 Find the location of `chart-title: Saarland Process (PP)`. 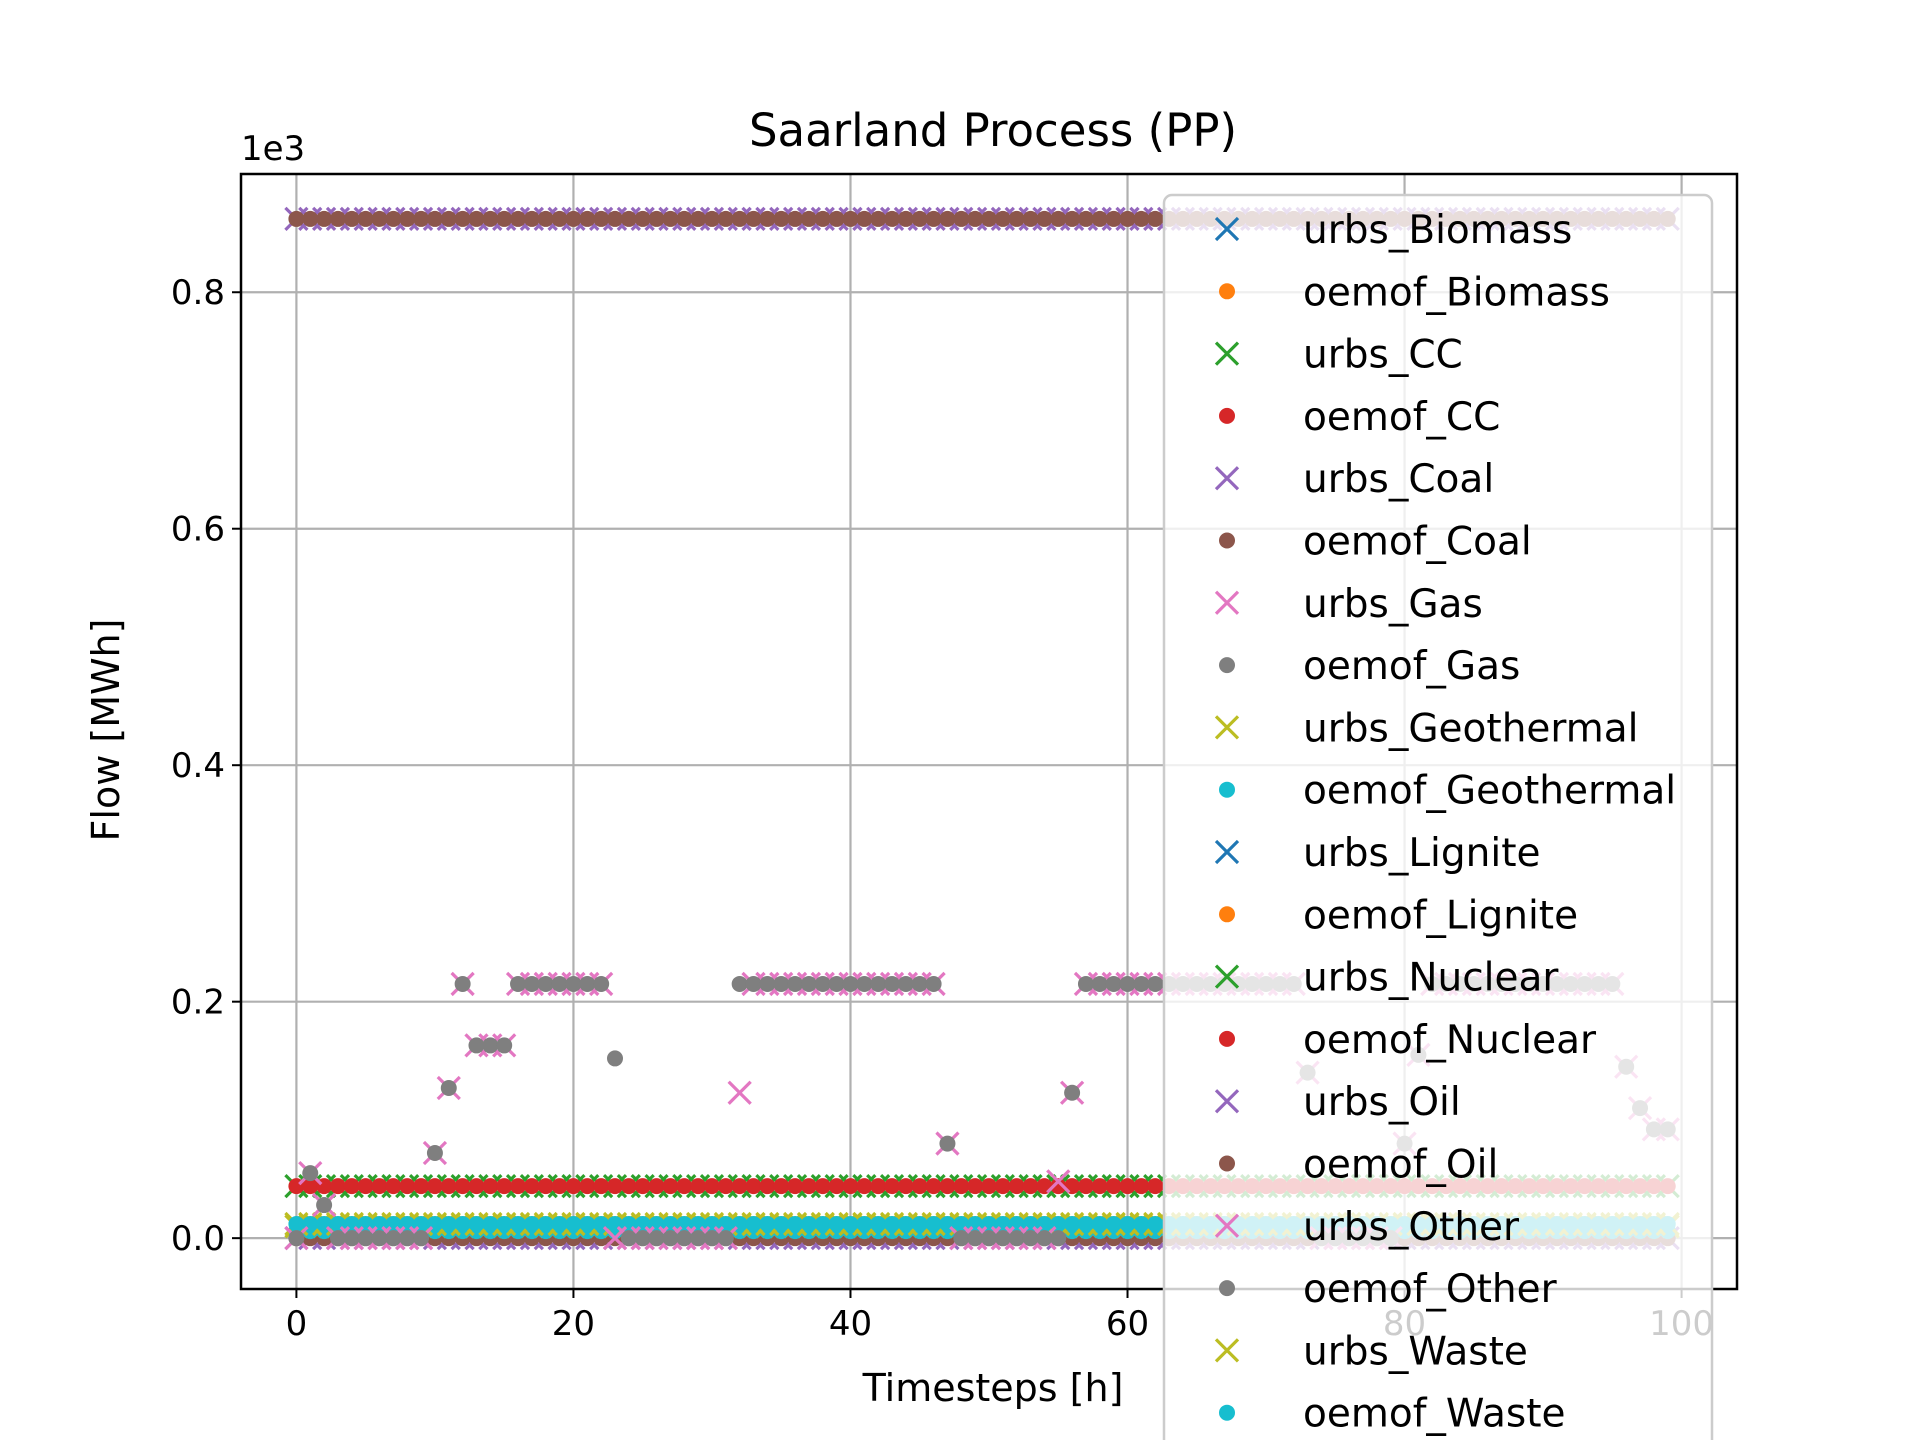

chart-title: Saarland Process (PP) is located at coordinates (993, 130).